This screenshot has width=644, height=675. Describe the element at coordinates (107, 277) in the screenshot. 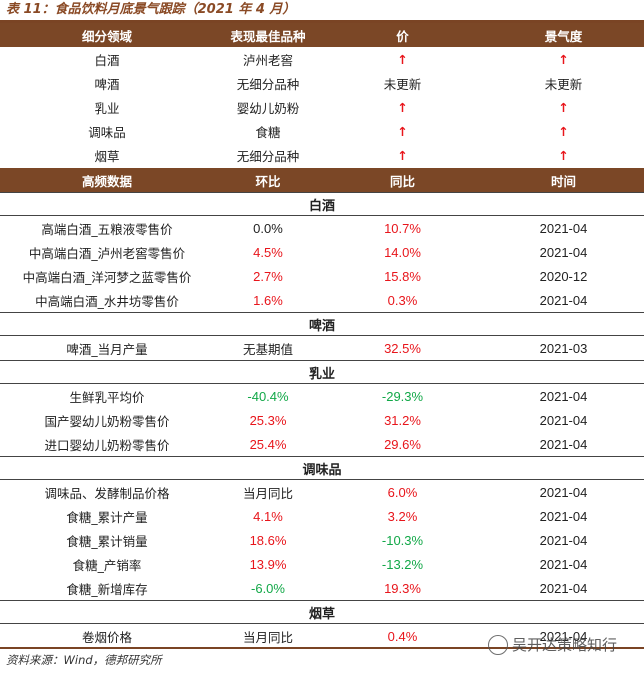

I see `item-cell: 中高端白酒_洋河梦之蓝零售价` at that location.